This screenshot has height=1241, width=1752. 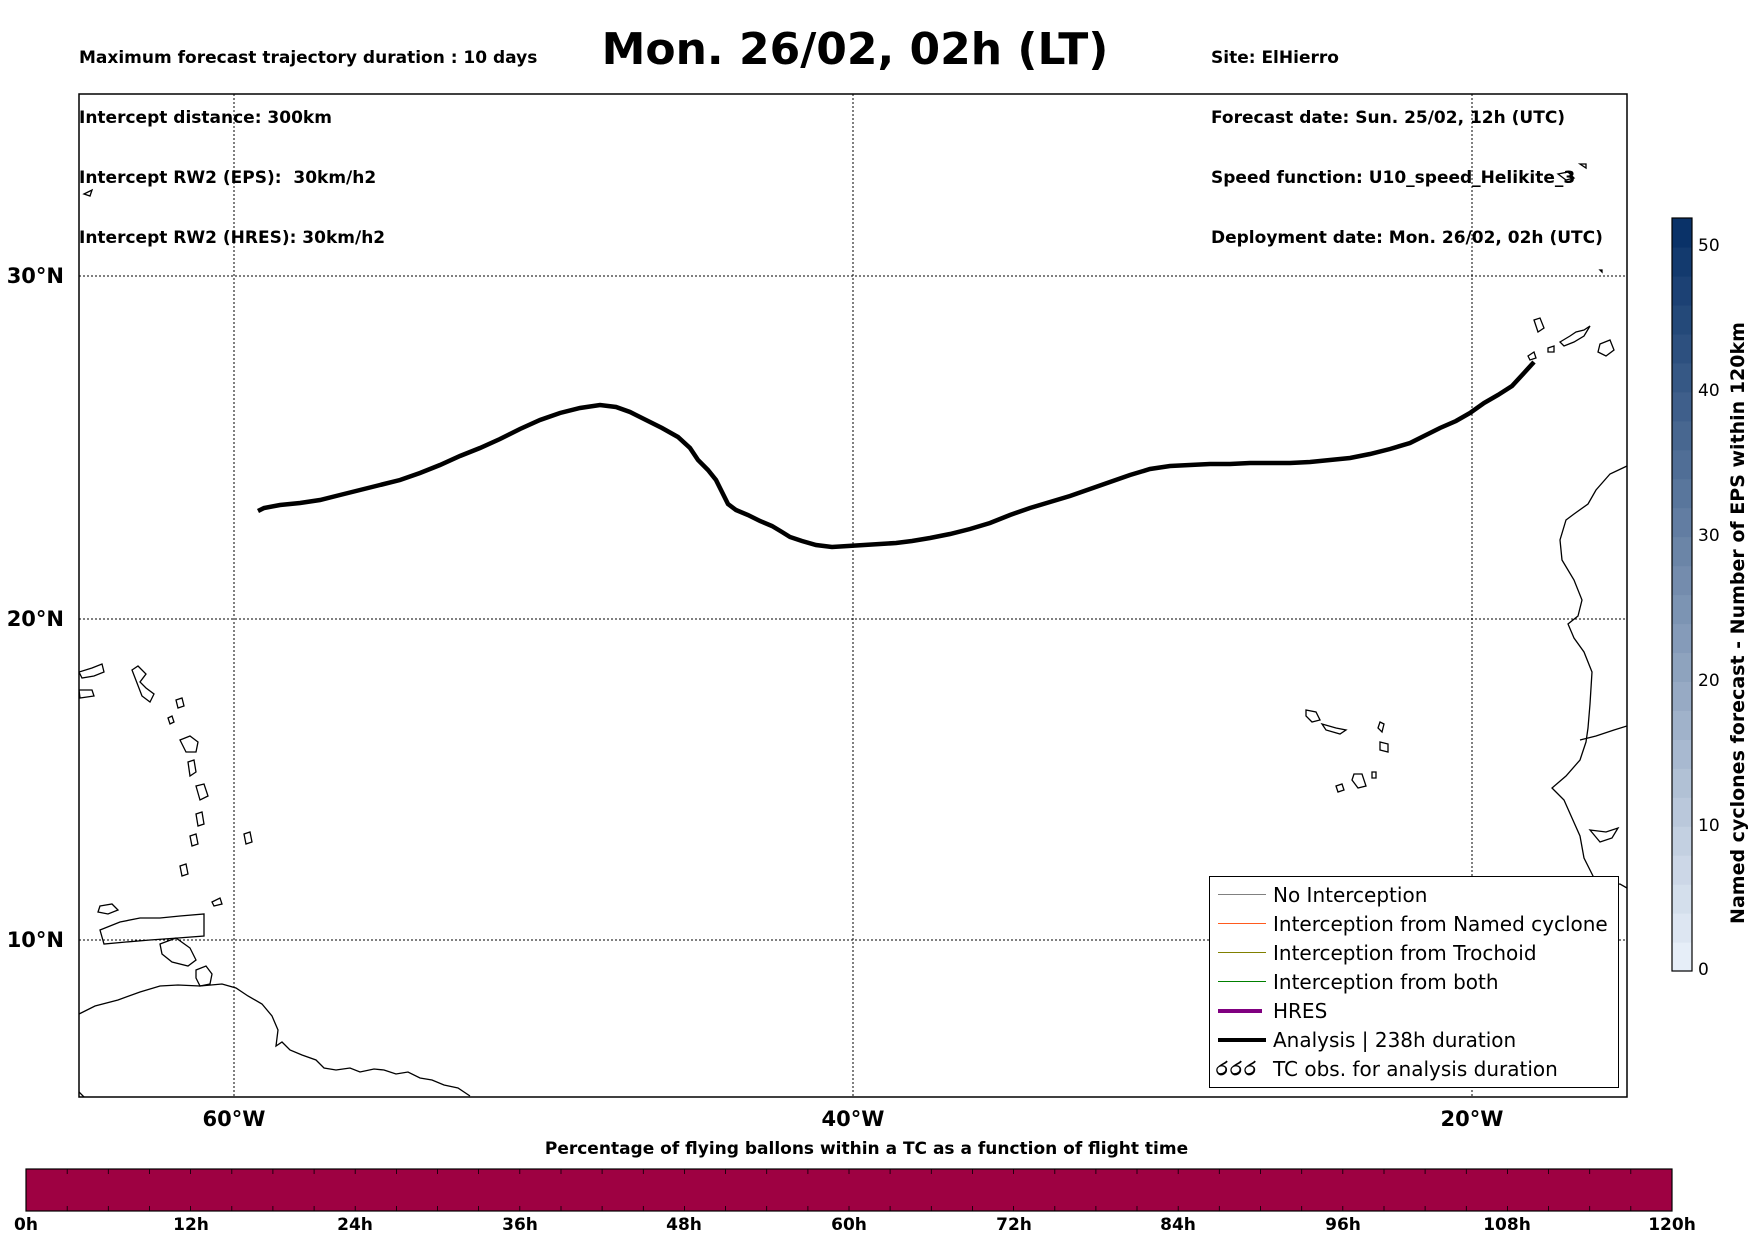 What do you see at coordinates (1603, 733) in the screenshot?
I see `coastline-africa-senegal` at bounding box center [1603, 733].